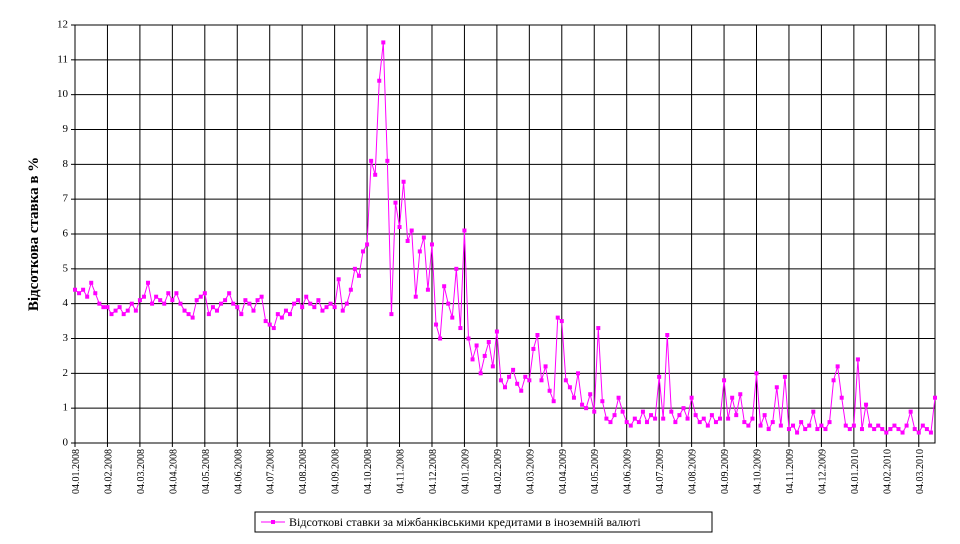  I want to click on x-tick-label: 04.02.2010, so click(887, 471).